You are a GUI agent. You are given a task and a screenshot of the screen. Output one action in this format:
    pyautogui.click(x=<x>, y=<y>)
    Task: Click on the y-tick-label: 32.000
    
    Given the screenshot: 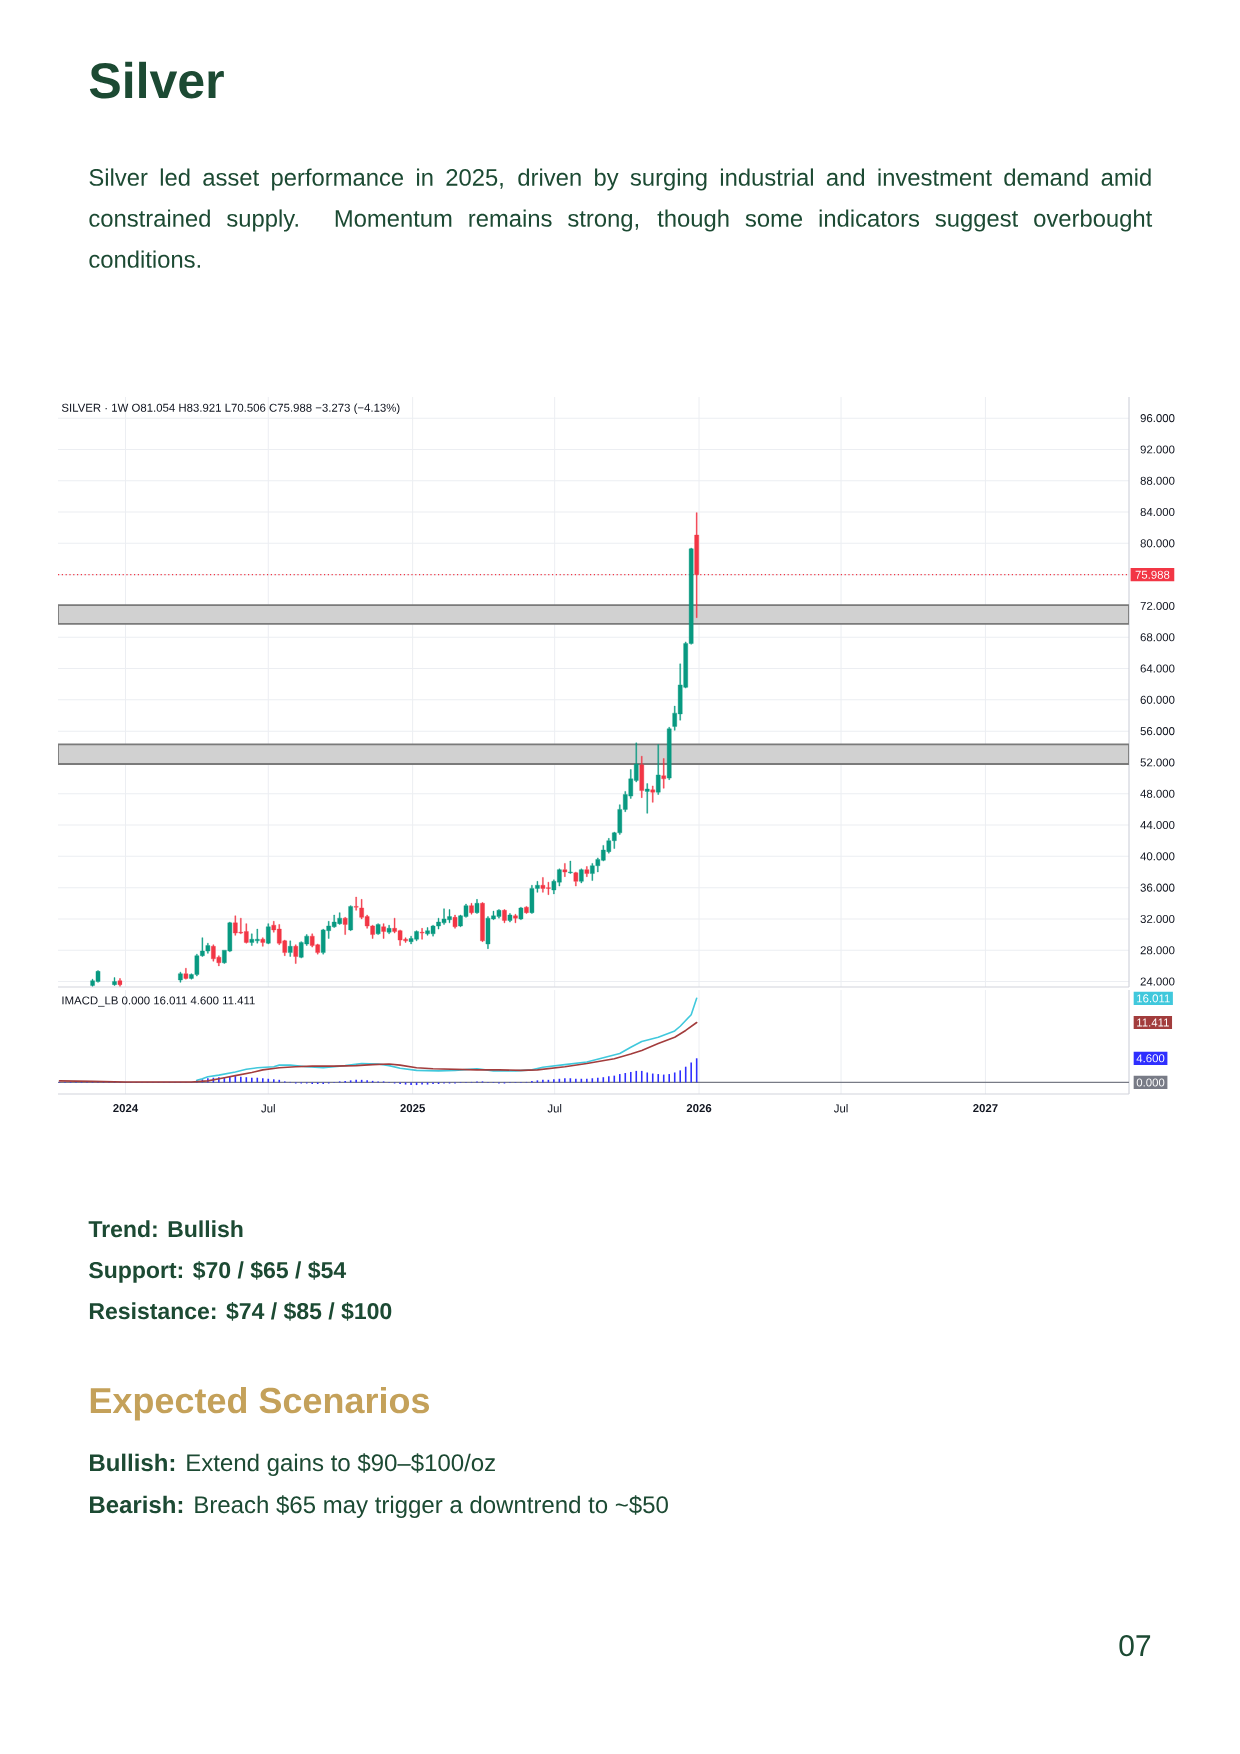 What is the action you would take?
    pyautogui.click(x=1157, y=918)
    